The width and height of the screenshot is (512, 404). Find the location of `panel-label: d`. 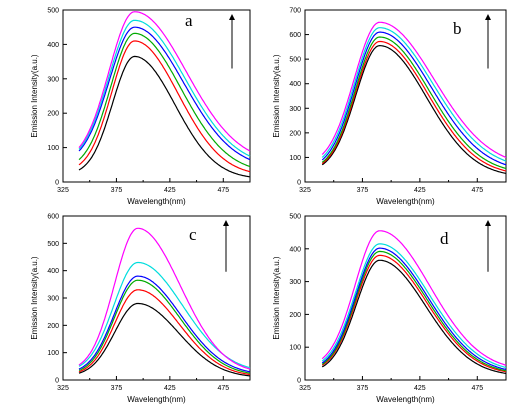

panel-label: d is located at coordinates (444, 238).